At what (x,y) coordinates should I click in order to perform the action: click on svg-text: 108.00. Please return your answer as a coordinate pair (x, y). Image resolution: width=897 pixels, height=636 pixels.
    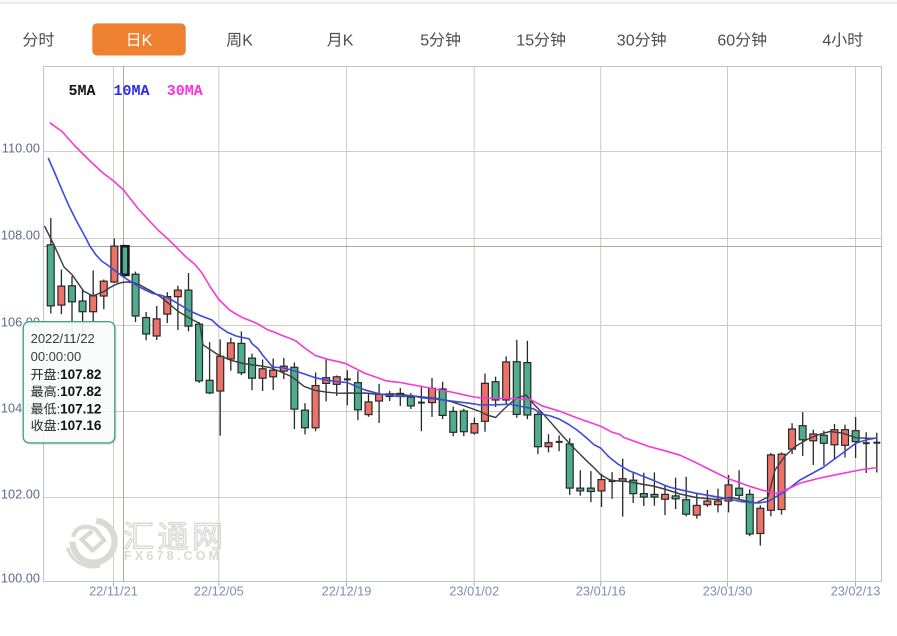
    Looking at the image, I should click on (20, 235).